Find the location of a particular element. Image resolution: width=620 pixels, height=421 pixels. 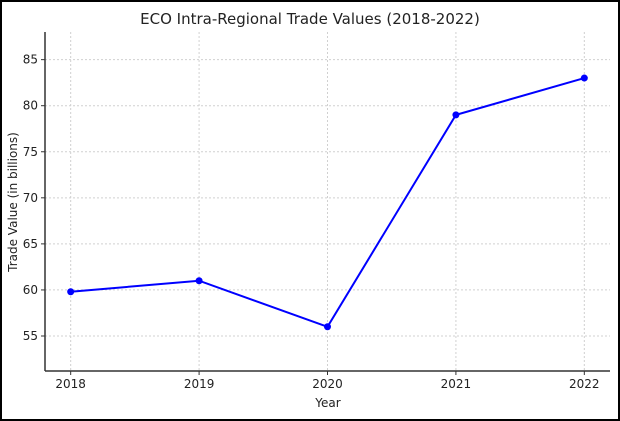

y-tick-label: 85 is located at coordinates (30, 60).